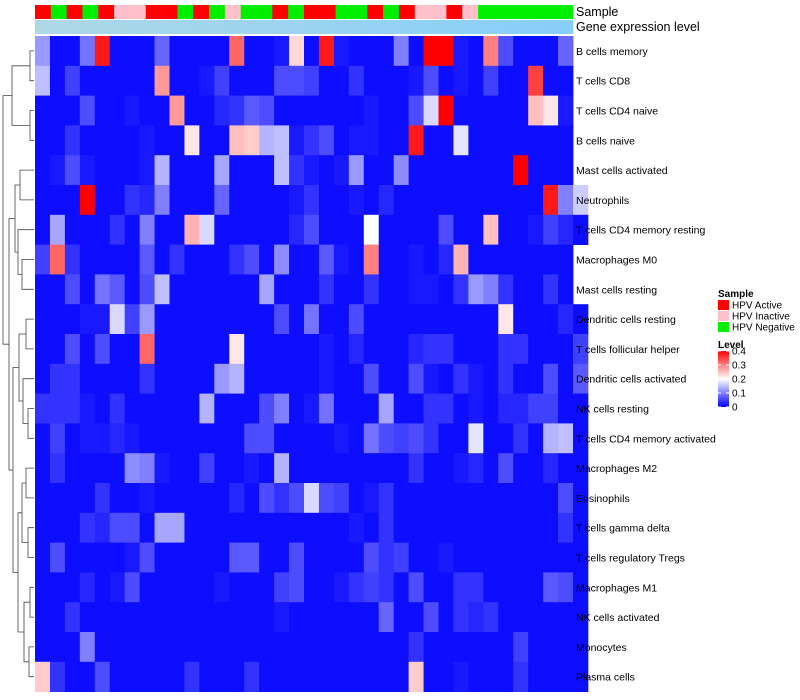 This screenshot has width=800, height=700. What do you see at coordinates (31, 66) in the screenshot?
I see `dendrogram-branch` at bounding box center [31, 66].